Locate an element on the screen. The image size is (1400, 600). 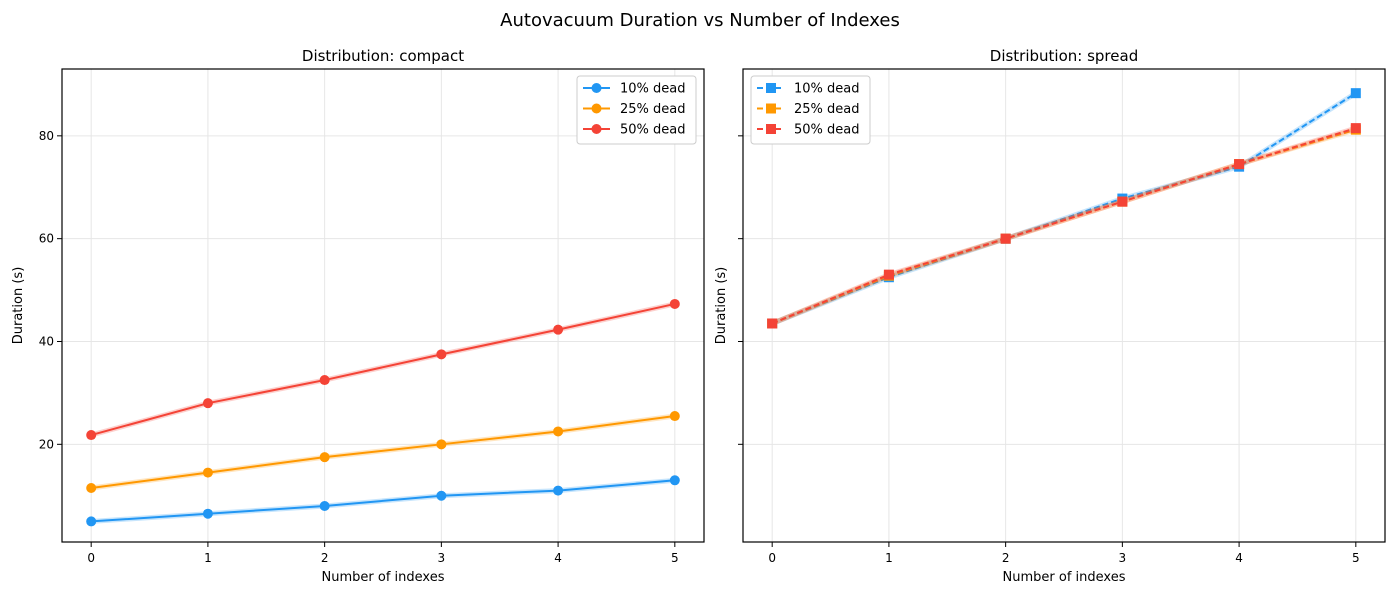
y-tick-label: 80 is located at coordinates (46, 136).